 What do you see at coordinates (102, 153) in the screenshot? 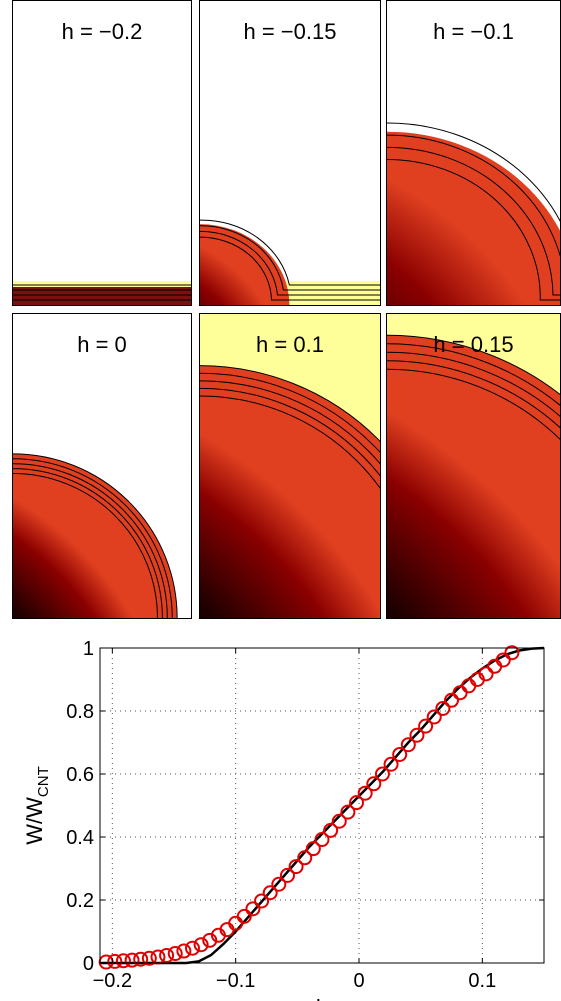
I see `panel-h-neg-0.2: h = −0.2` at bounding box center [102, 153].